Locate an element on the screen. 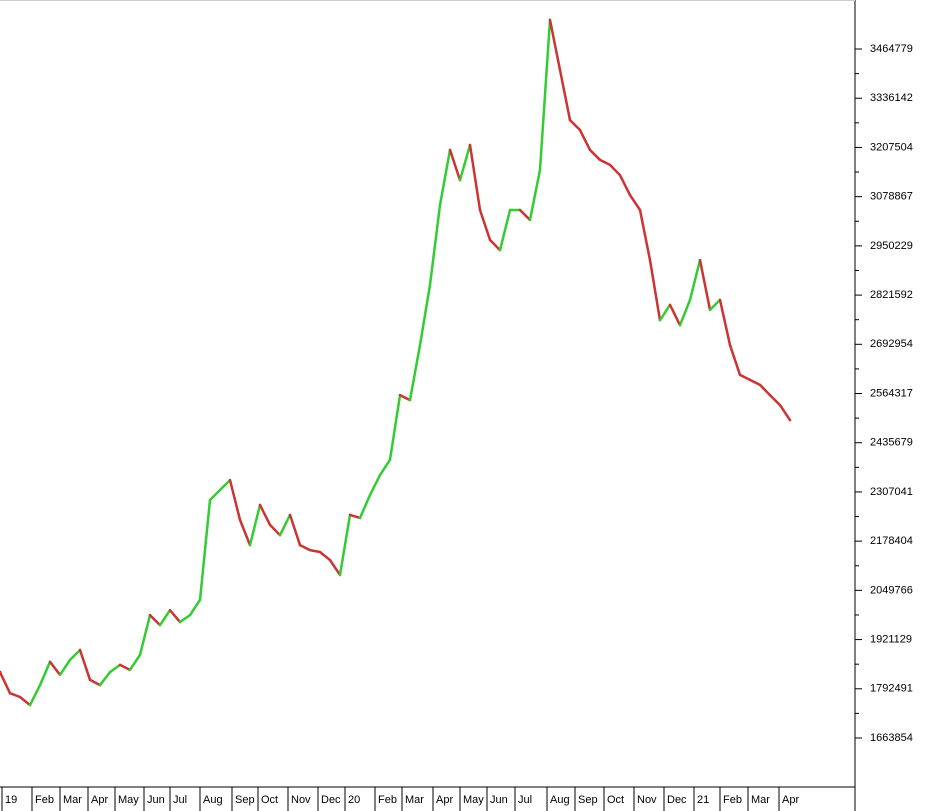 This screenshot has width=950, height=811. x-tick-label: Nov is located at coordinates (647, 800).